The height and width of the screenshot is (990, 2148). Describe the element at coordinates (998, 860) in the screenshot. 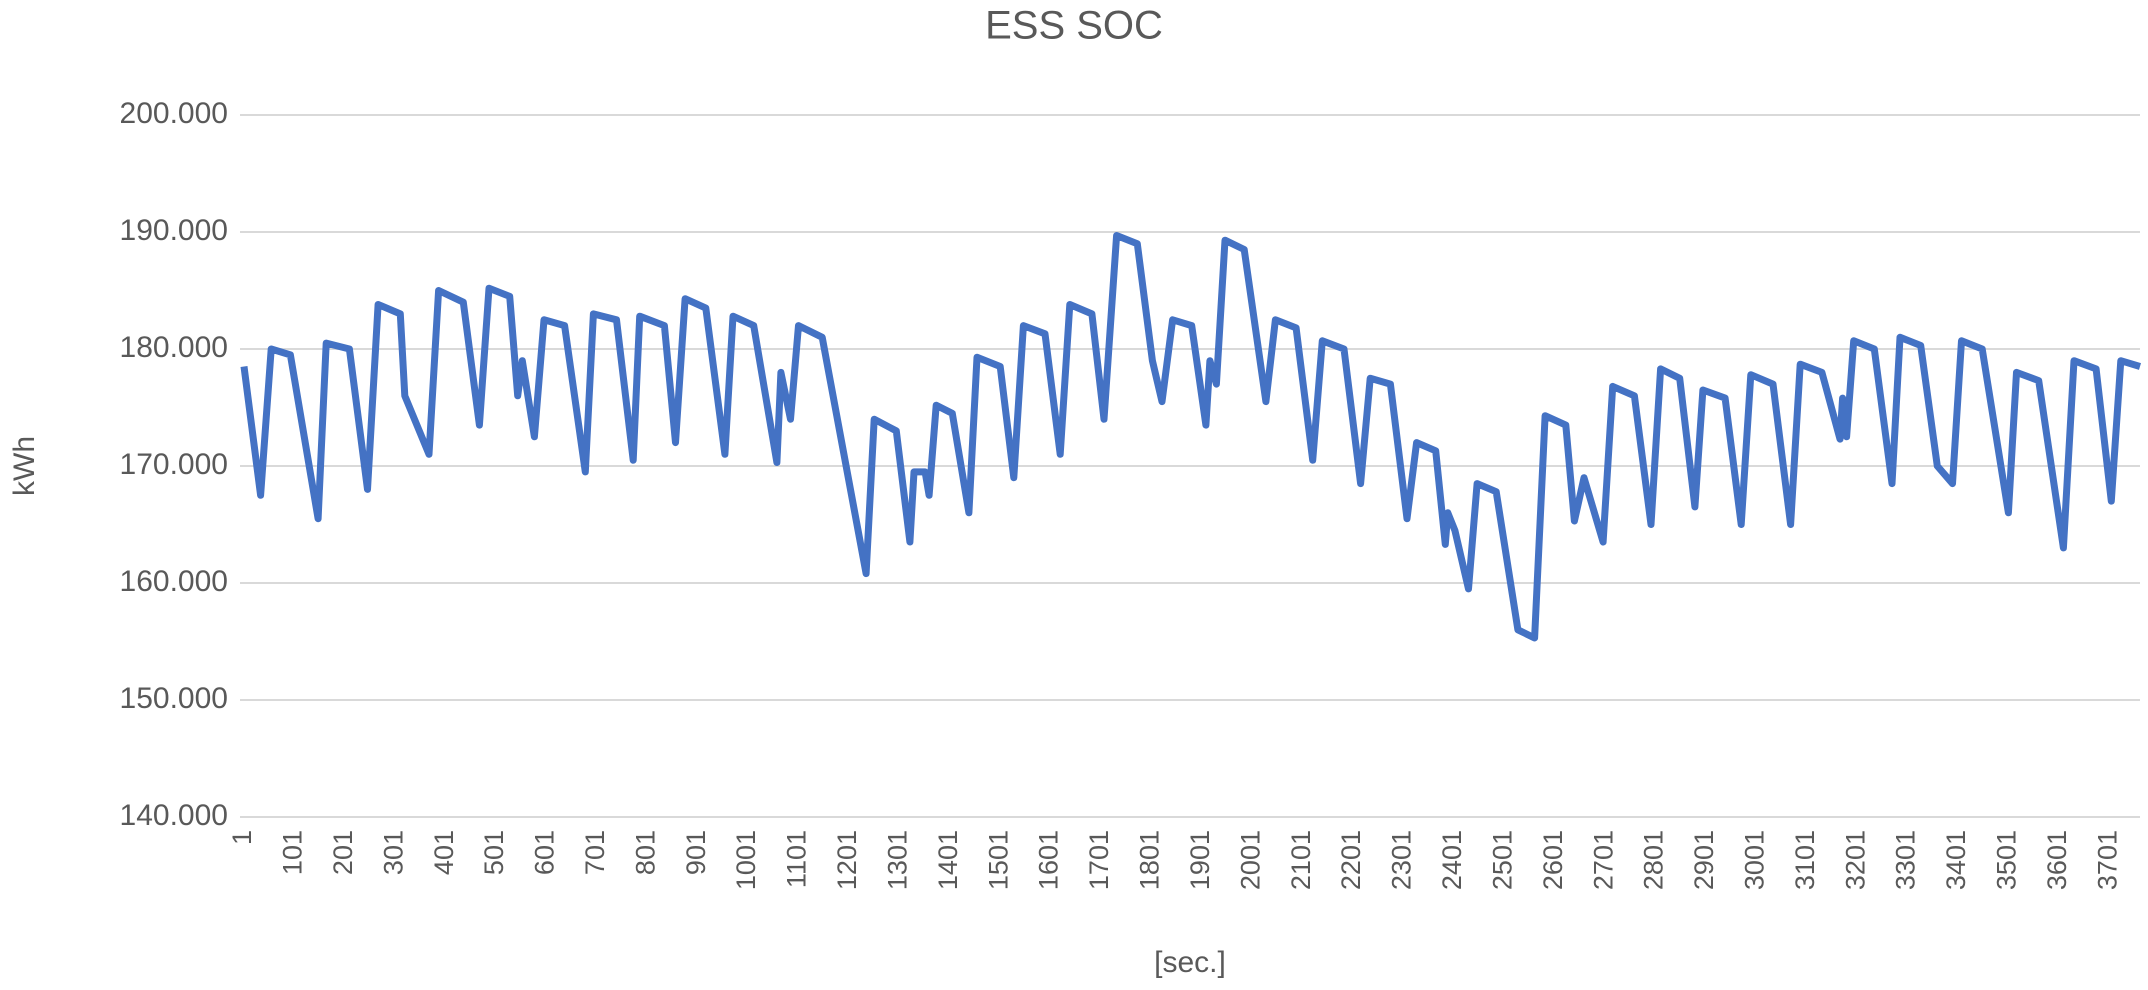

I see `x-tick-label: 1501` at that location.